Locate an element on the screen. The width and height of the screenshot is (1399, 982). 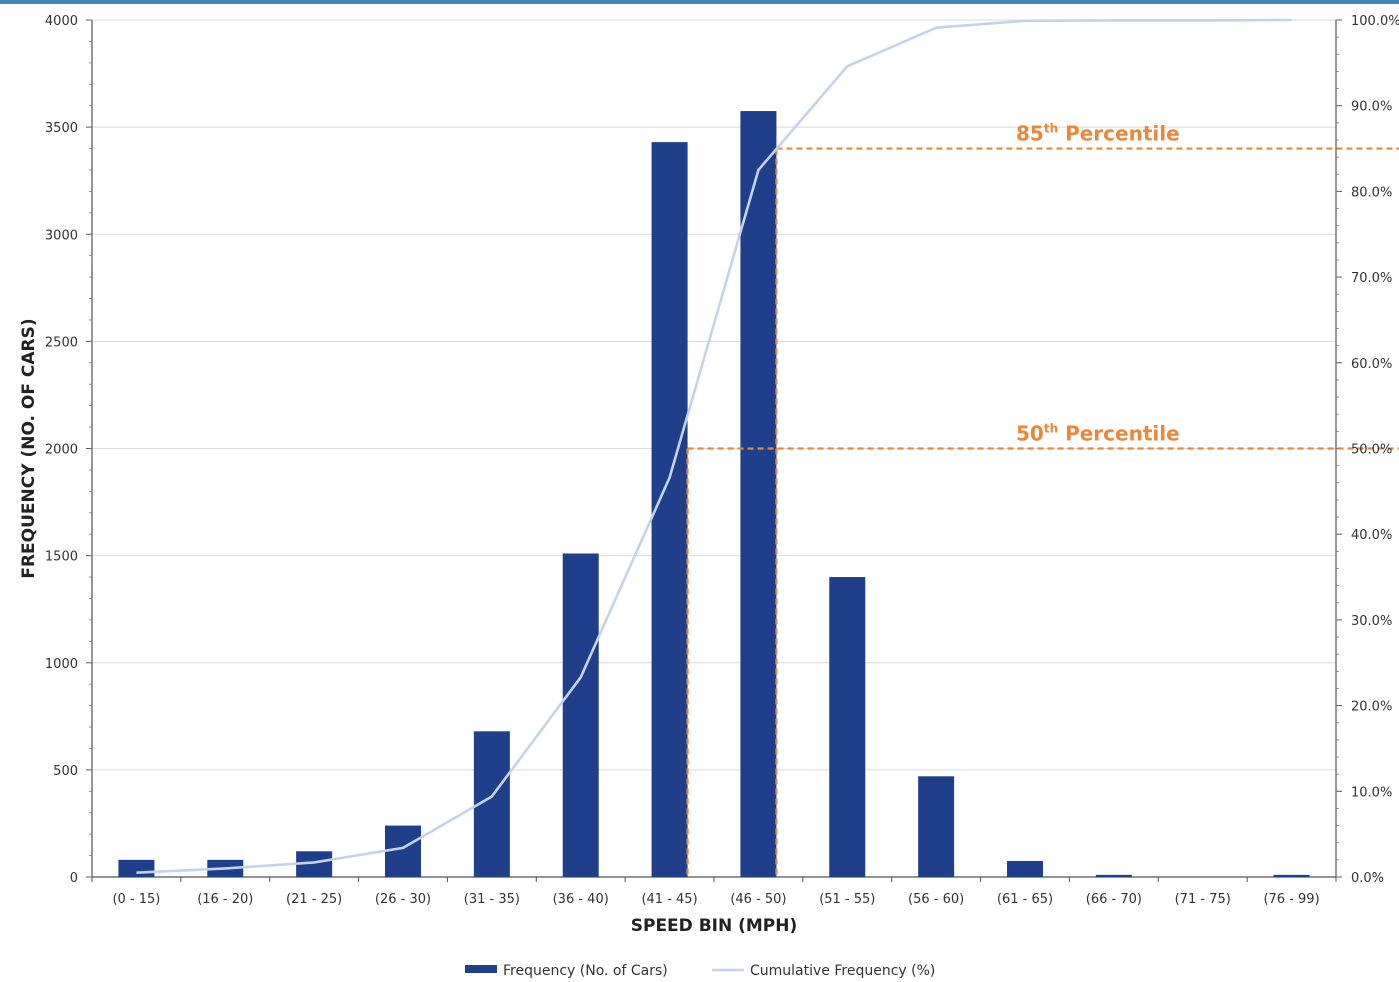
right-tick-label: 0.0% is located at coordinates (1367, 878).